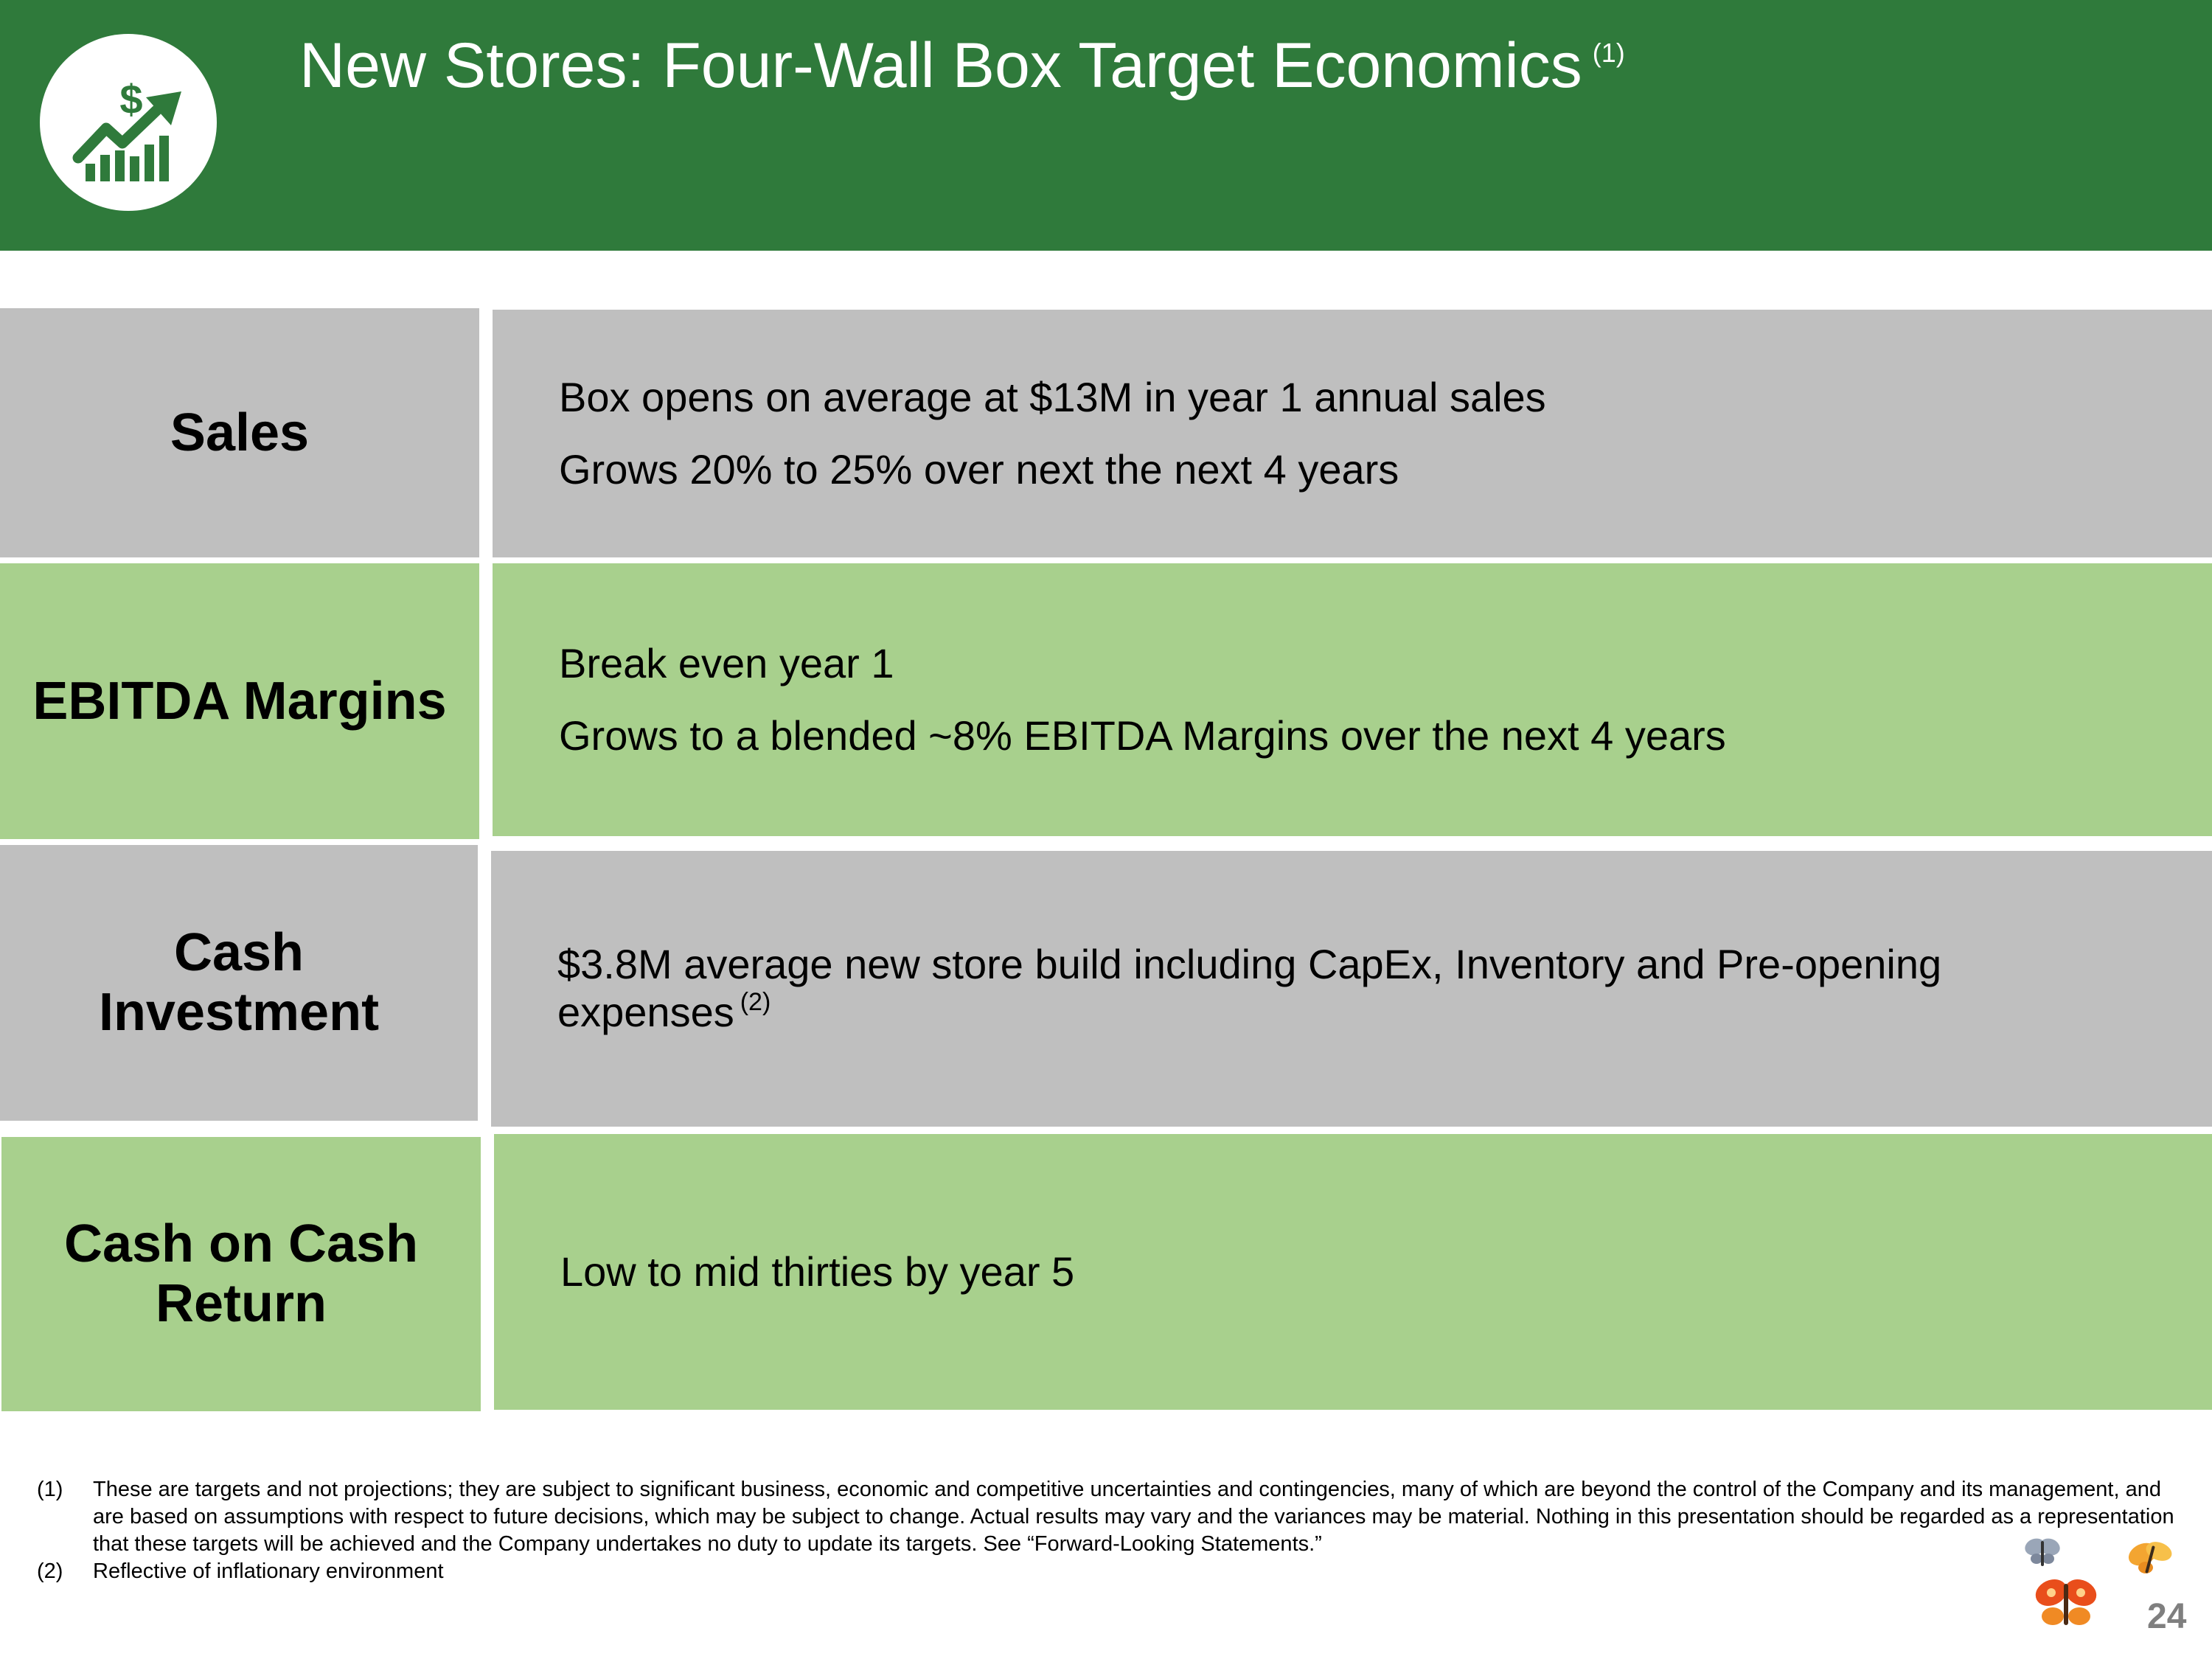  I want to click on label-line: Cash on Cash, so click(241, 1244).